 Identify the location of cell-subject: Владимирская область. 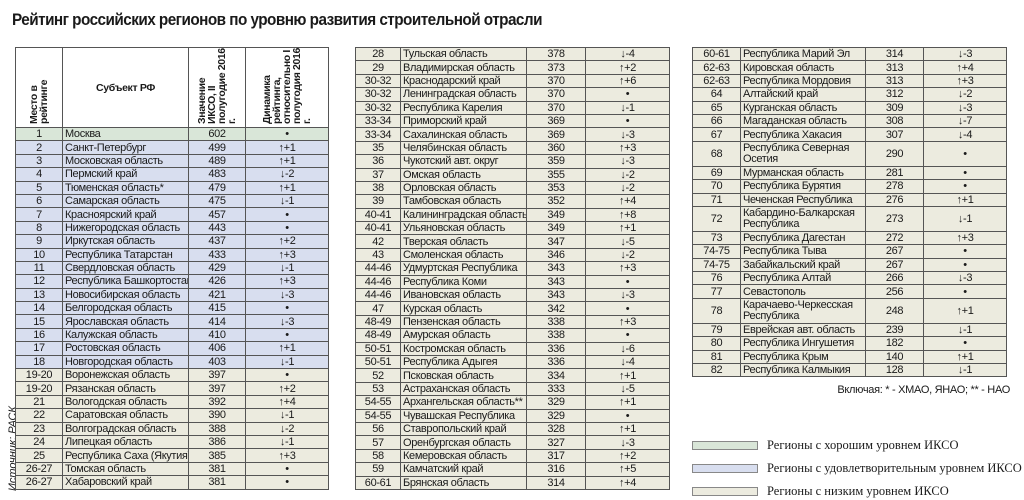
(463, 67).